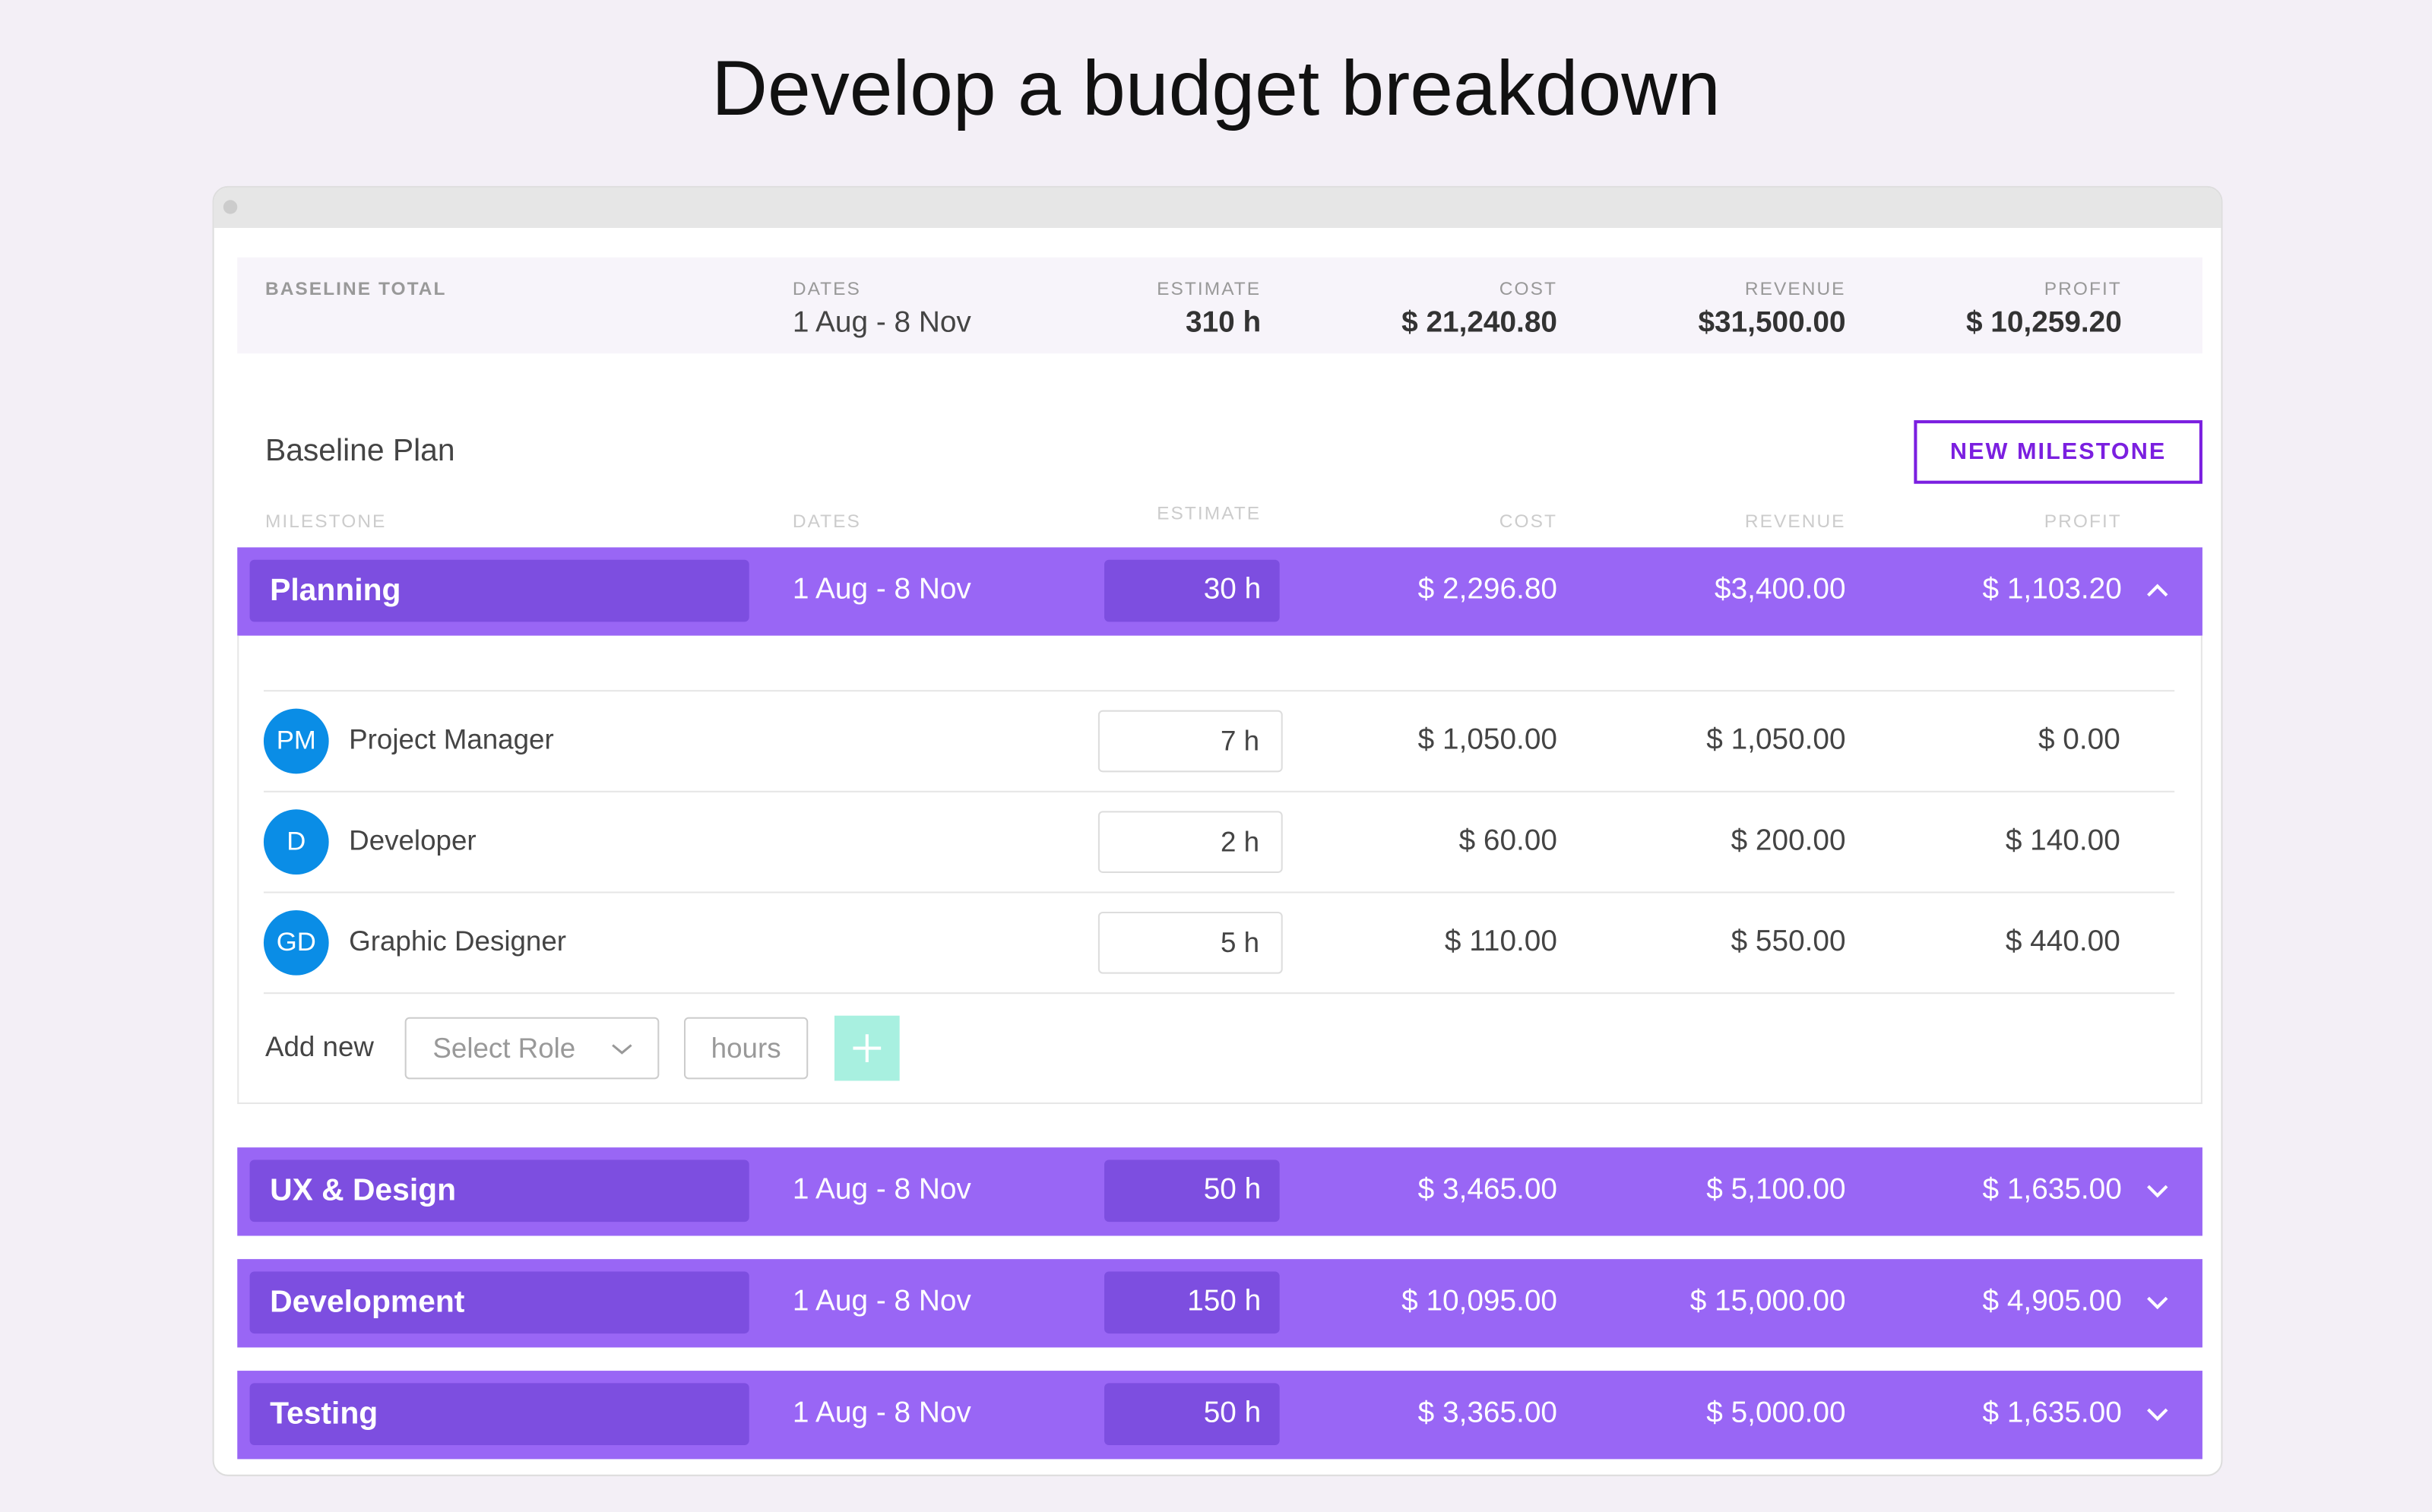 The height and width of the screenshot is (1512, 2432). I want to click on role-profit: $ 140.00, so click(2063, 840).